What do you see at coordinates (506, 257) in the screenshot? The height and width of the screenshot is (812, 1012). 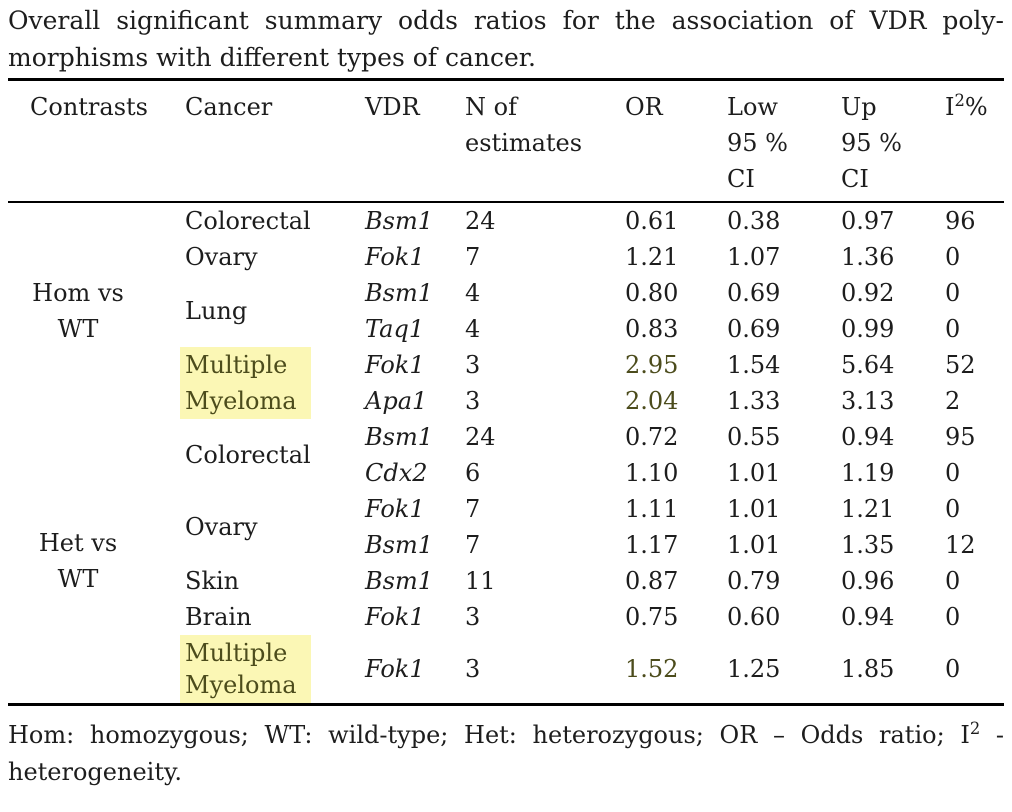 I see `table-row: Ovary Fok1 7 1.21 1.07 1.36 0` at bounding box center [506, 257].